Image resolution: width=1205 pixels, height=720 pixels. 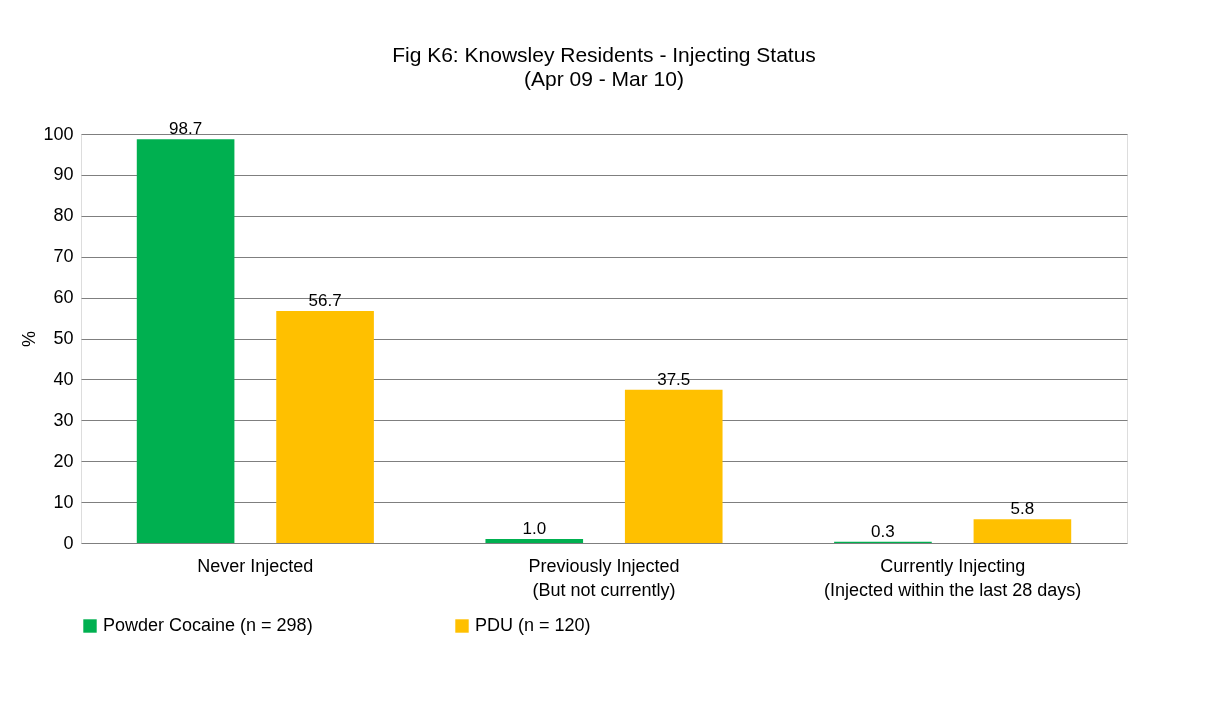 What do you see at coordinates (953, 577) in the screenshot?
I see `x-tick-label: Currently Injecting (Injected within the last 28 days)` at bounding box center [953, 577].